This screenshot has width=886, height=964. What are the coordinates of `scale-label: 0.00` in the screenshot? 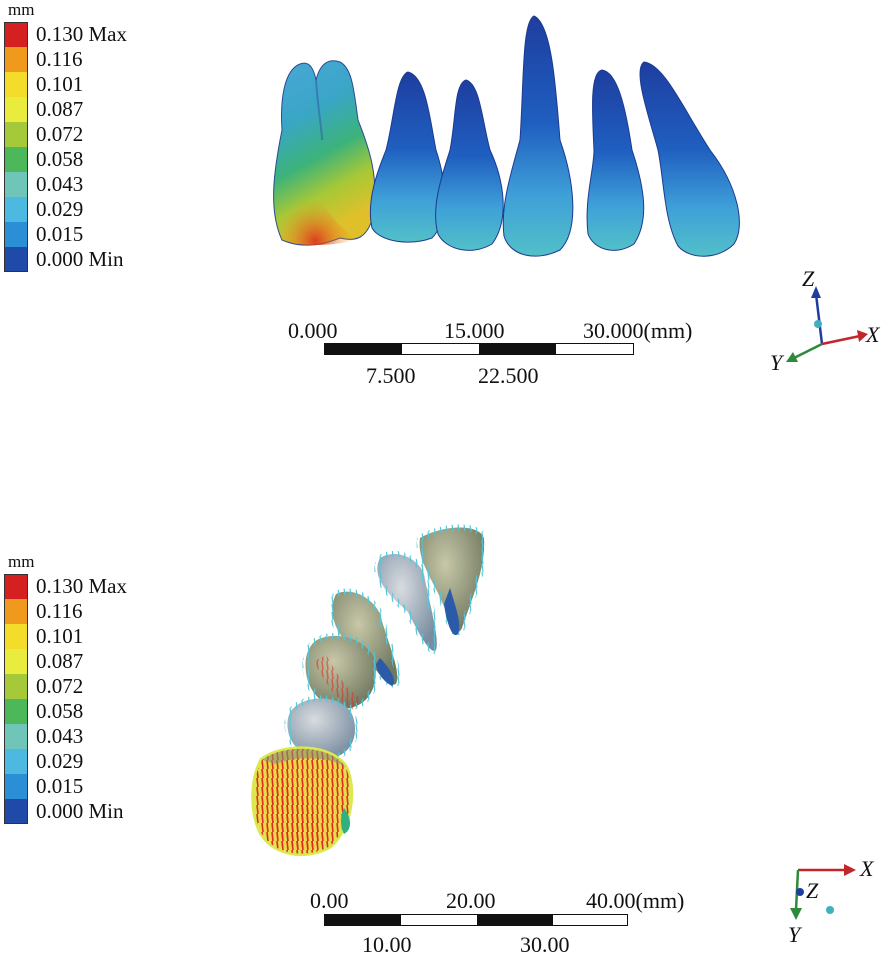 It's located at (329, 900).